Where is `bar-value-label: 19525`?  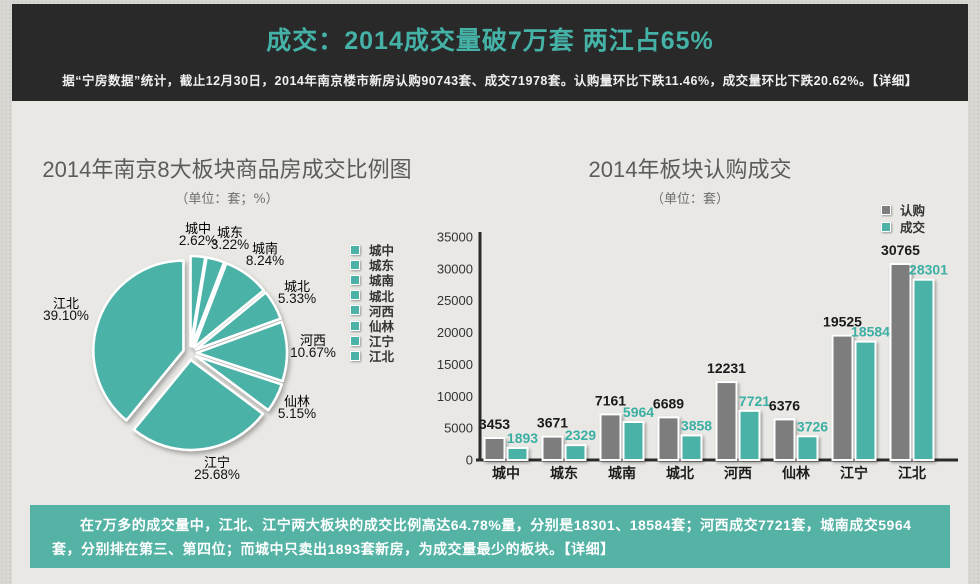
bar-value-label: 19525 is located at coordinates (842, 322).